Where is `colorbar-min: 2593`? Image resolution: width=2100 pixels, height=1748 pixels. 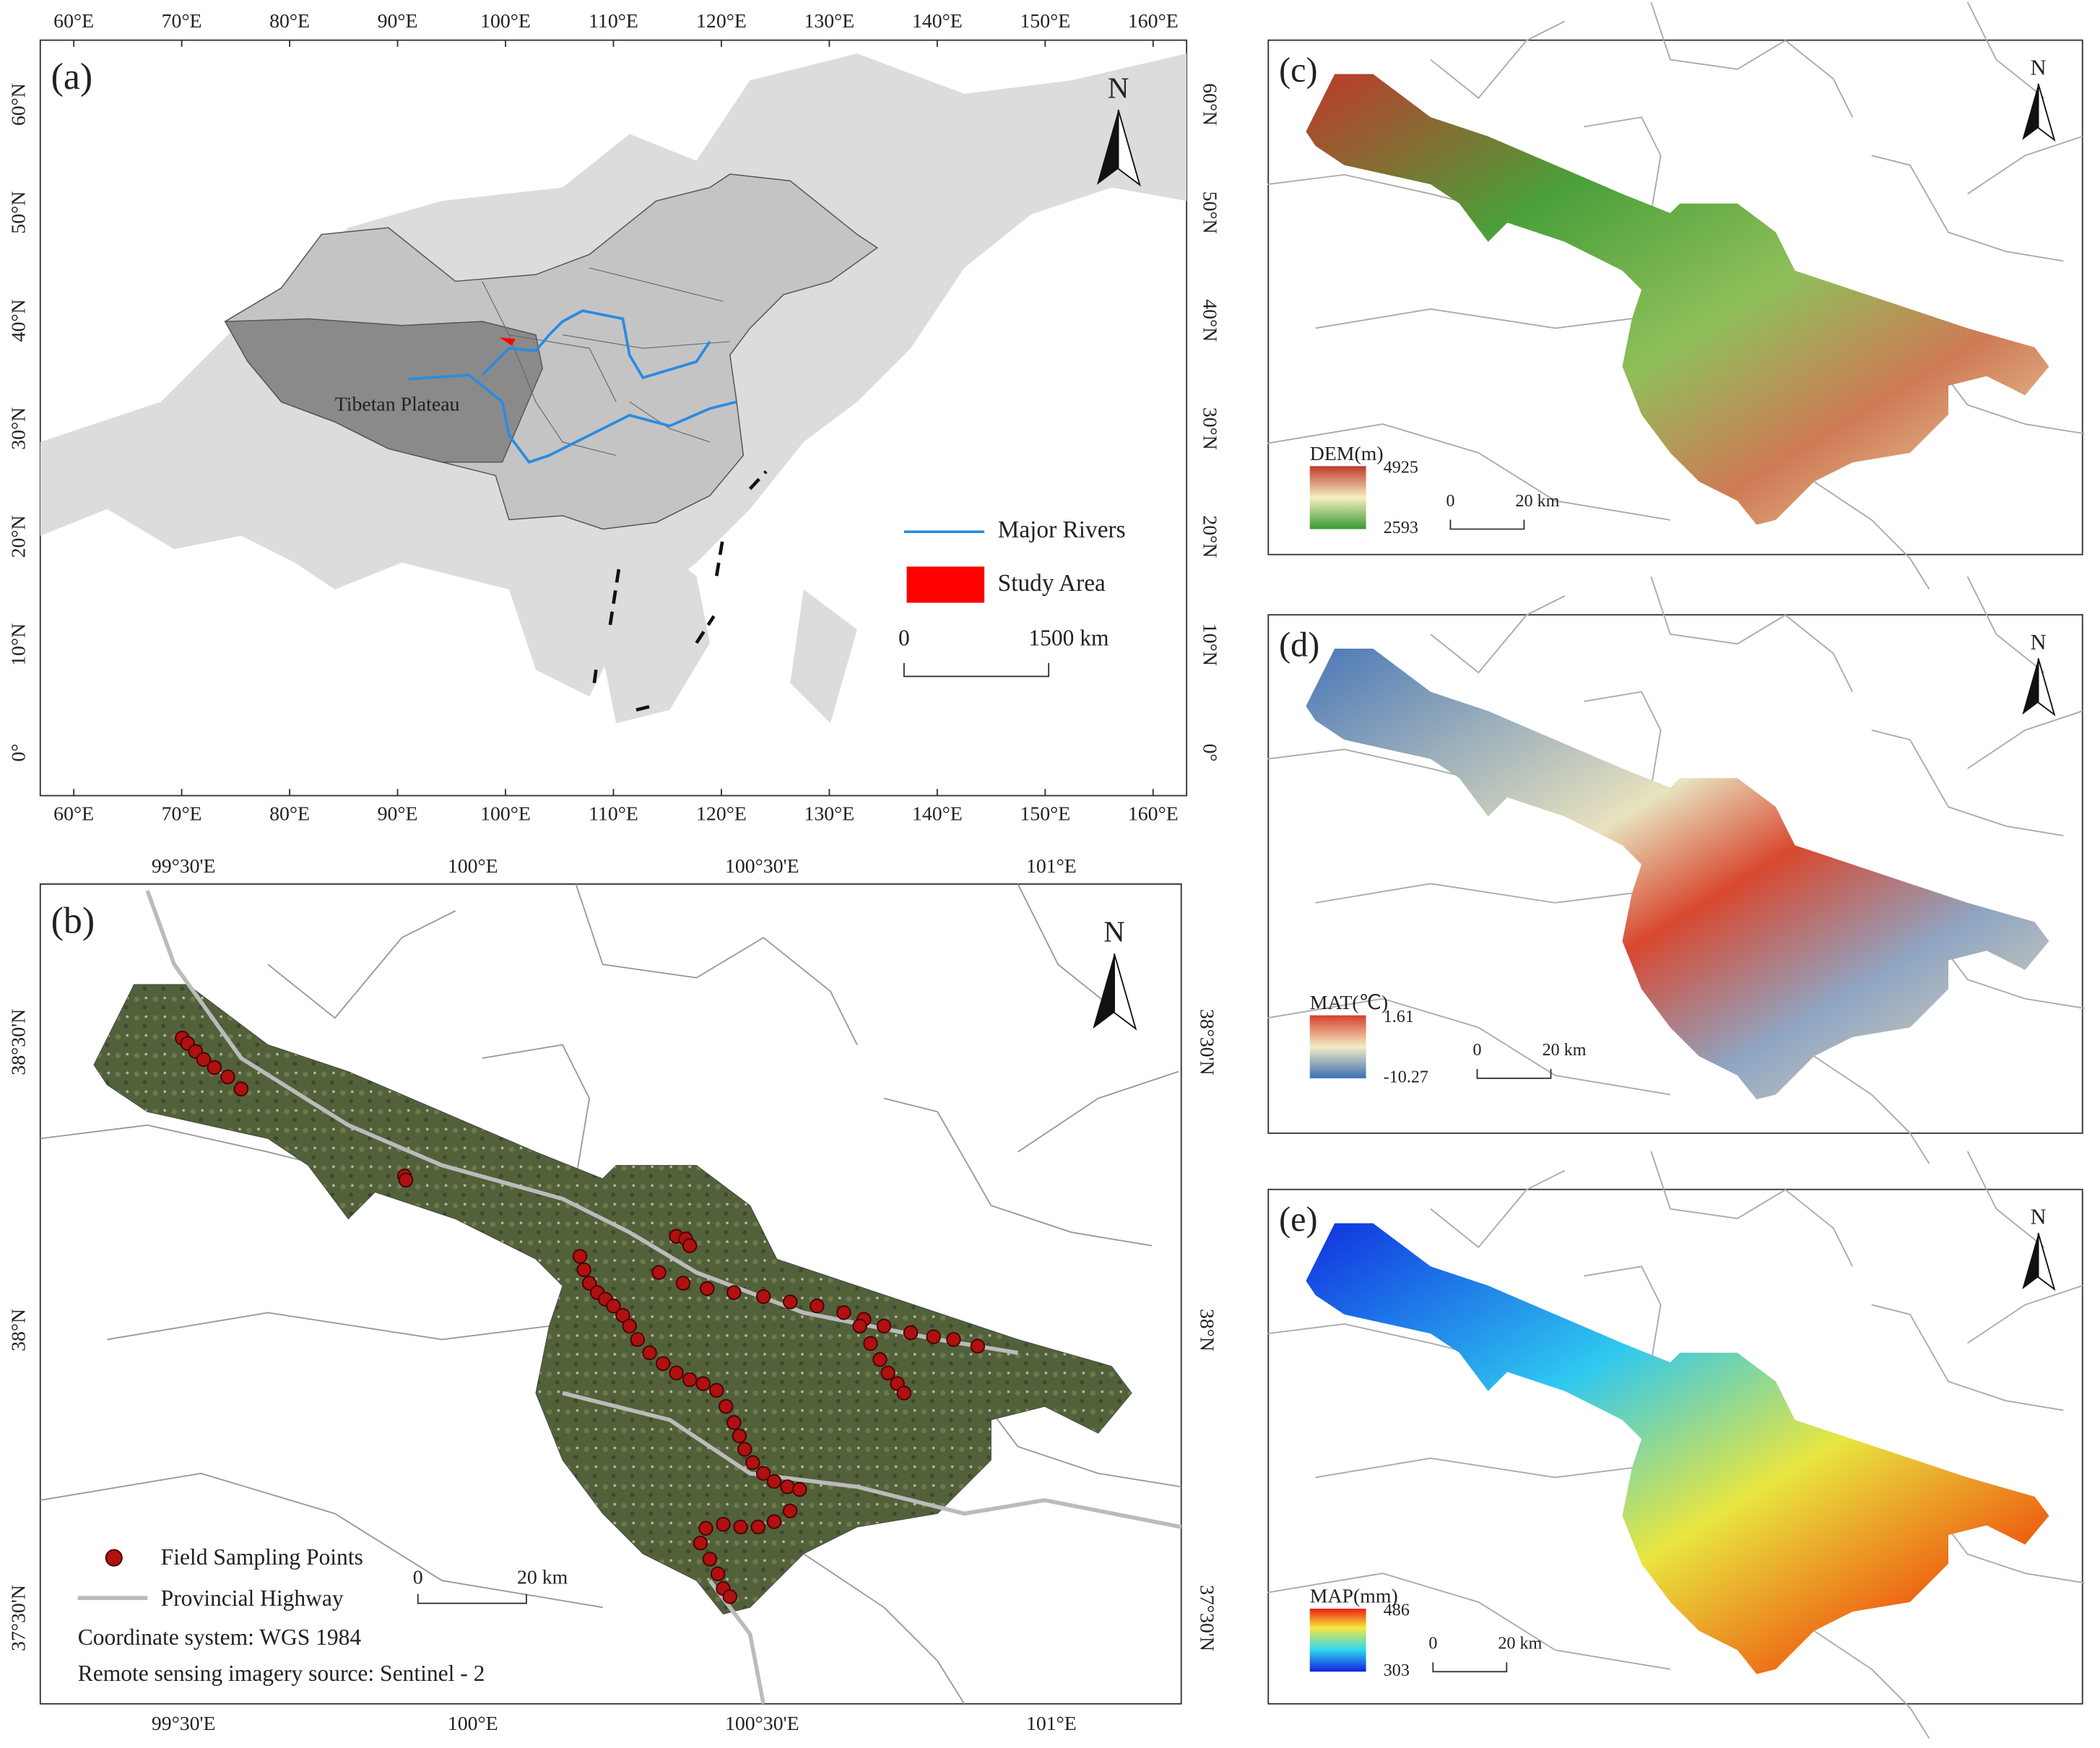
colorbar-min: 2593 is located at coordinates (1401, 528).